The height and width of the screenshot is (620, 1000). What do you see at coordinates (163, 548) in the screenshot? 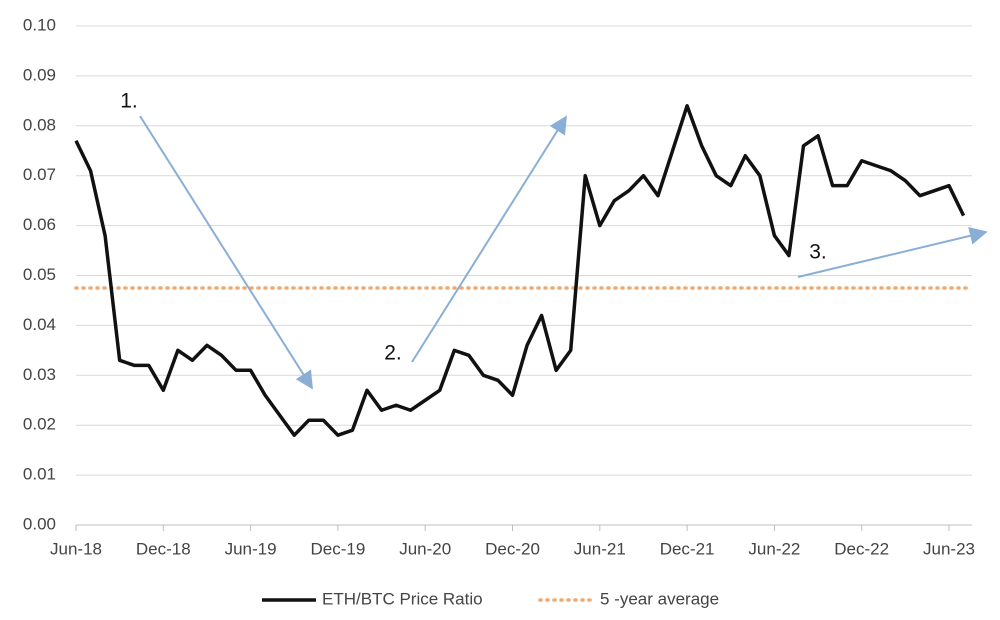
I see `x-tick-label: Dec-18` at bounding box center [163, 548].